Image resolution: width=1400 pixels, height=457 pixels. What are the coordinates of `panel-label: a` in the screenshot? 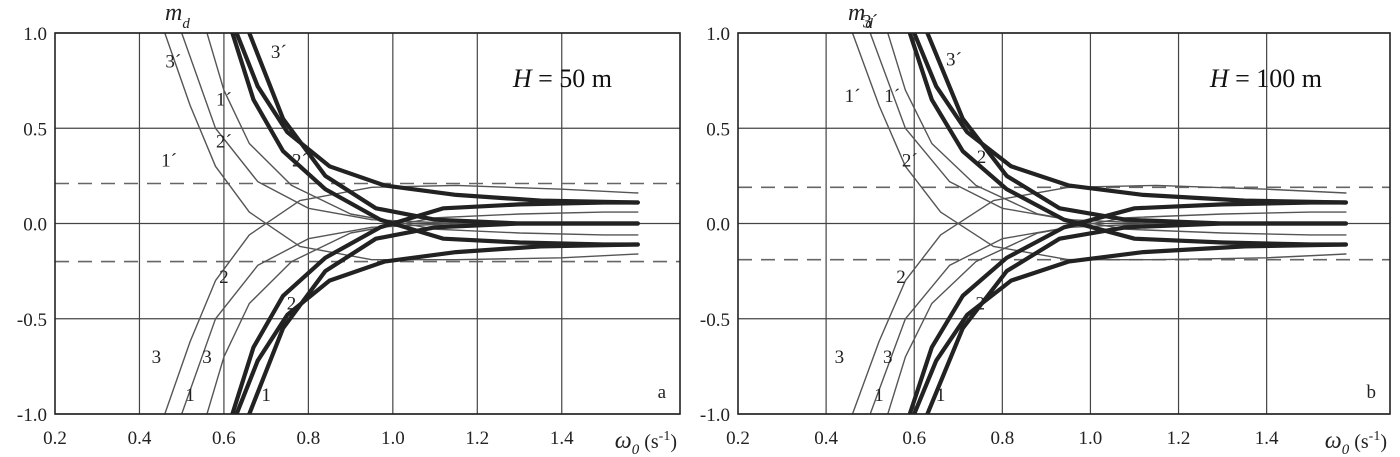 It's located at (662, 392).